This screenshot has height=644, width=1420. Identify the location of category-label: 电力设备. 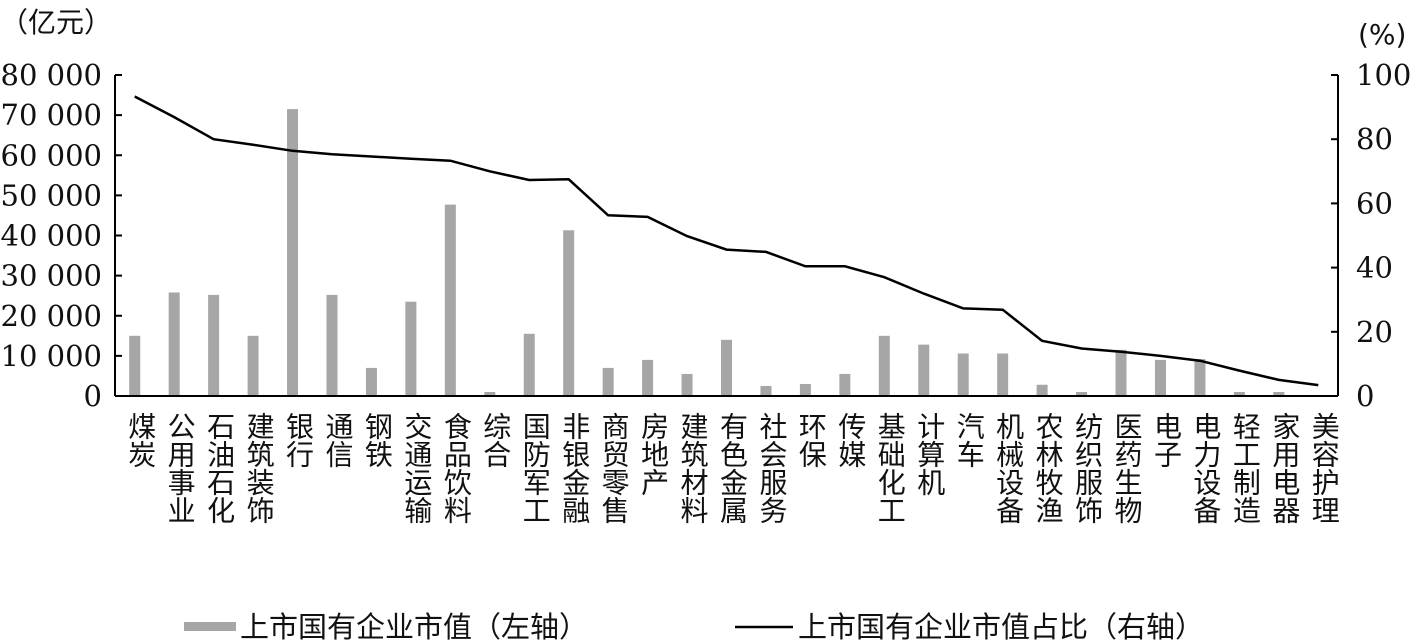
(1205, 468).